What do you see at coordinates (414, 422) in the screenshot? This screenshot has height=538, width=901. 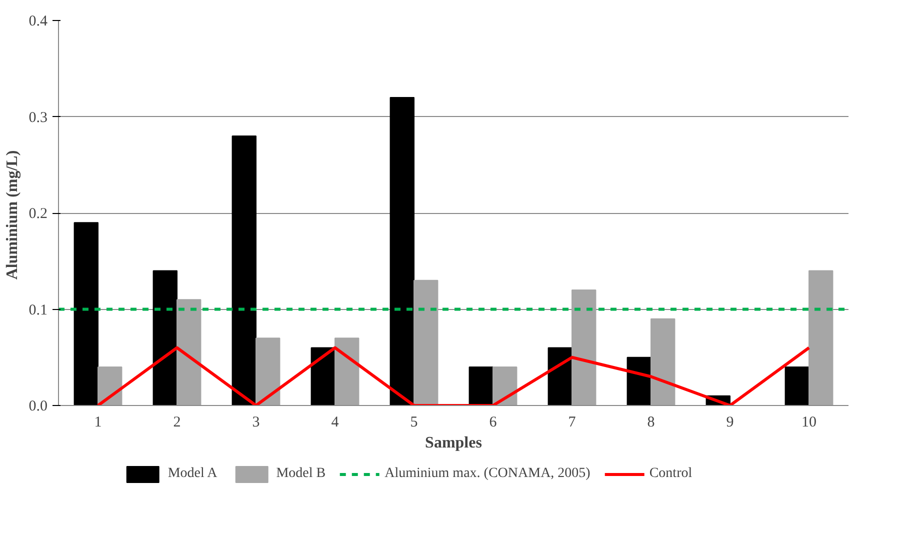 I see `x-tick-label: 5` at bounding box center [414, 422].